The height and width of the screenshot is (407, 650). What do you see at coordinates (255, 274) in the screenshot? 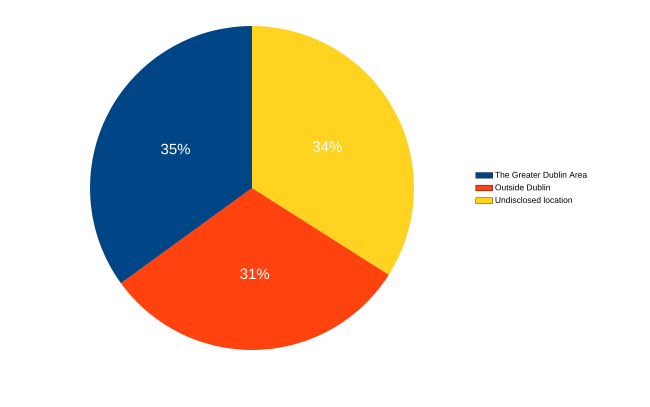
I see `data-label: 31%` at bounding box center [255, 274].